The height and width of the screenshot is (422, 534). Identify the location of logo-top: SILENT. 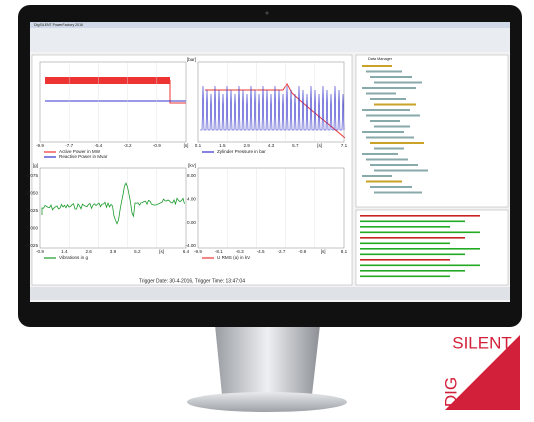
(482, 342).